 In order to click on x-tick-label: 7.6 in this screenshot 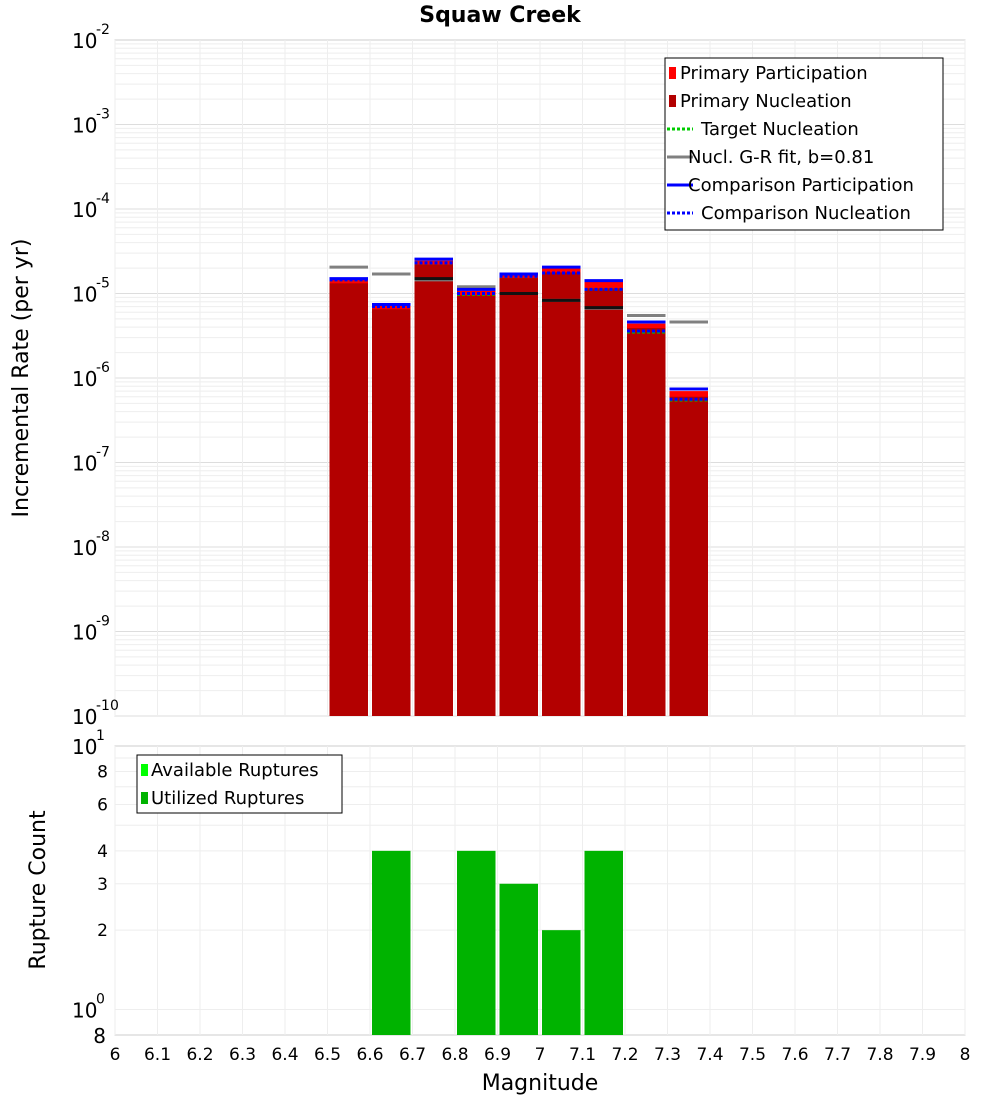, I will do `click(794, 1055)`.